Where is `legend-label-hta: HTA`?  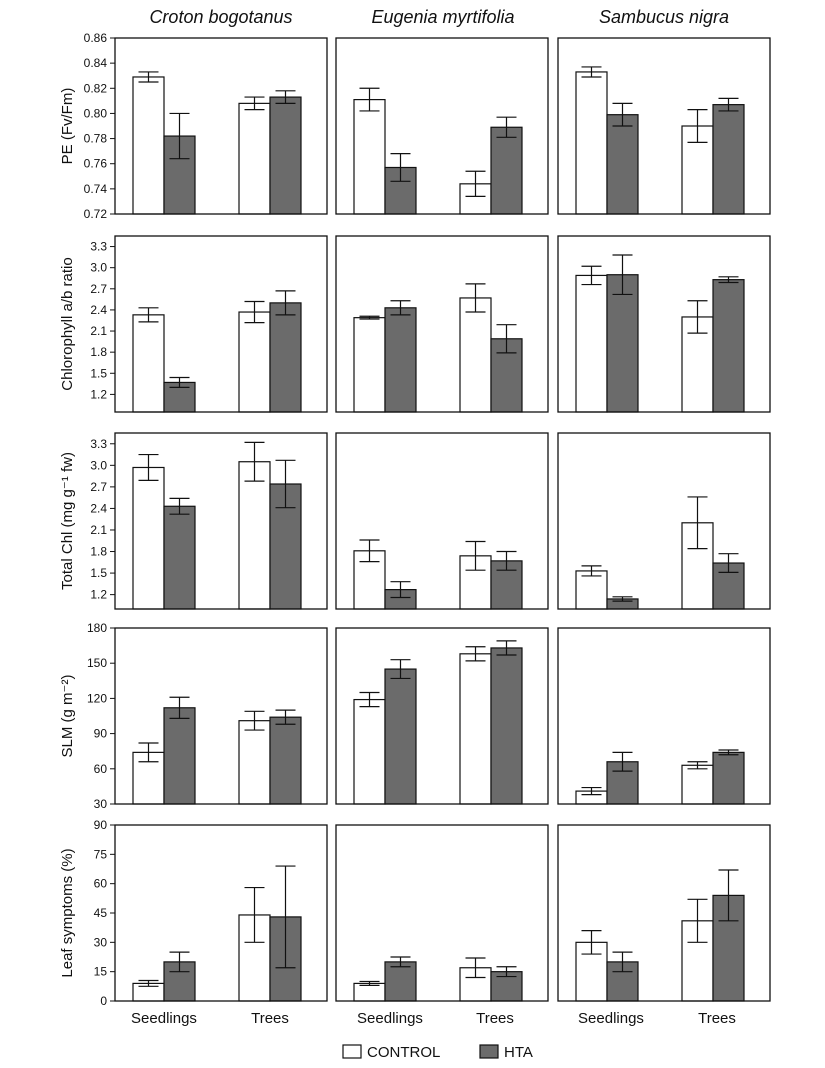
legend-label-hta: HTA is located at coordinates (518, 1052).